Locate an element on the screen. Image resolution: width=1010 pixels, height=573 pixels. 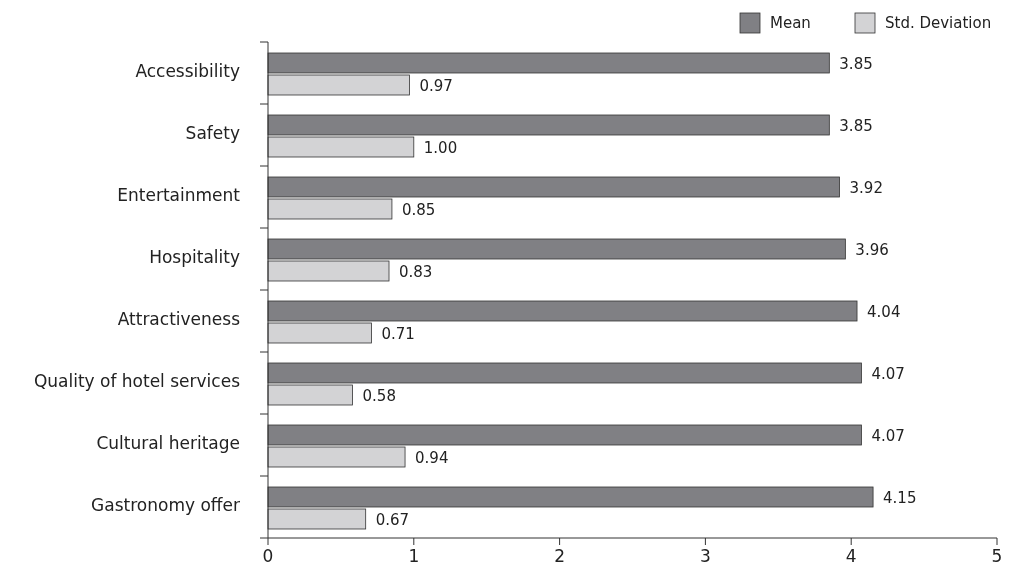
legend-label: Std. Deviation is located at coordinates (938, 23).